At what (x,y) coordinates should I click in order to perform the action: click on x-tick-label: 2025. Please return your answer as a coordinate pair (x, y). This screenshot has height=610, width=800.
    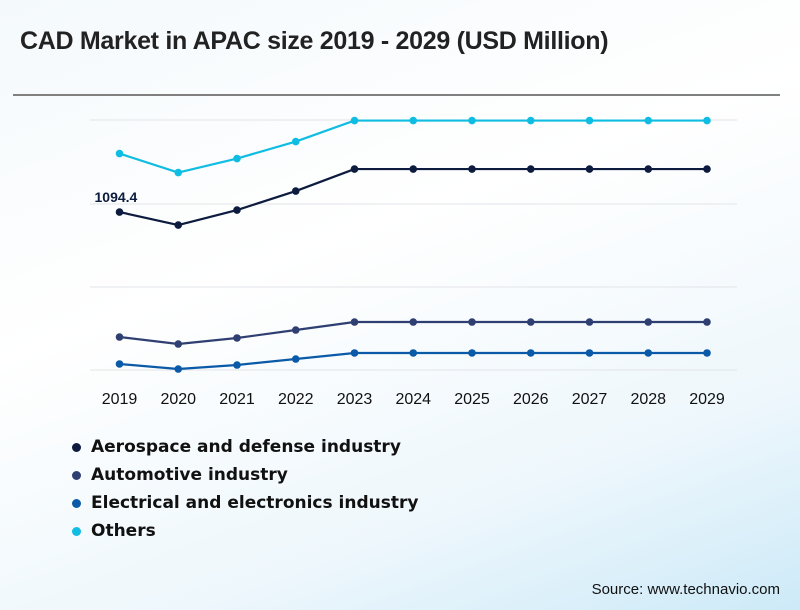
    Looking at the image, I should click on (472, 399).